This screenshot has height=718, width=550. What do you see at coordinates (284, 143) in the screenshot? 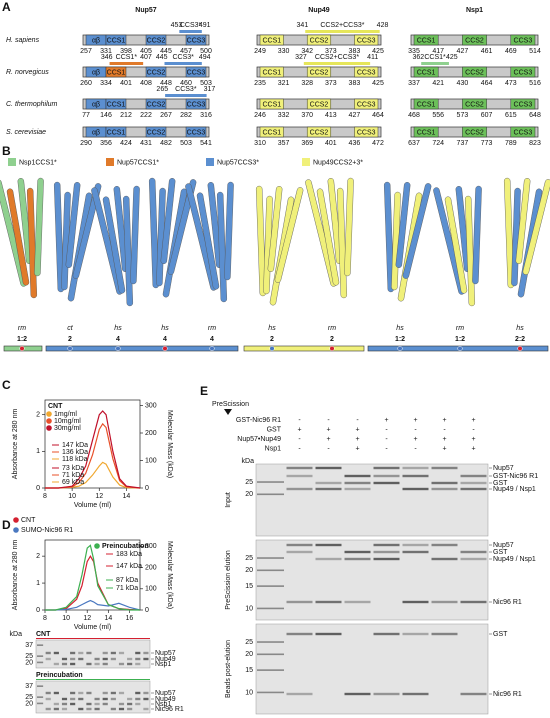
I see `residue-number: 357` at bounding box center [284, 143].